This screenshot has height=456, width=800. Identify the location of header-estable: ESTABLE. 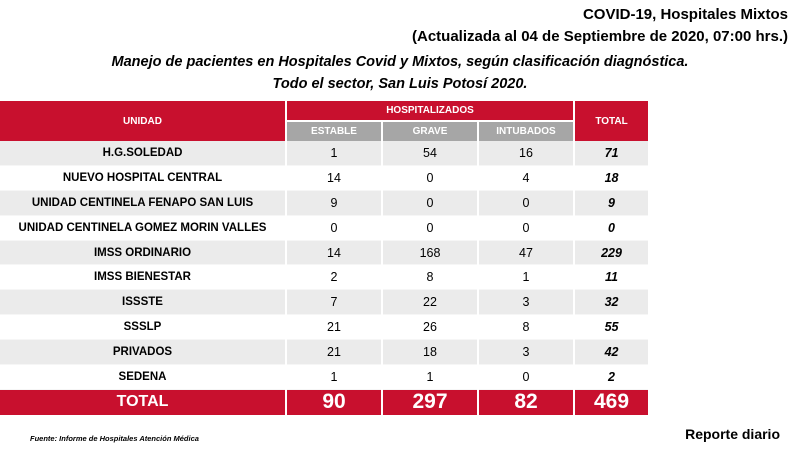
(334, 131).